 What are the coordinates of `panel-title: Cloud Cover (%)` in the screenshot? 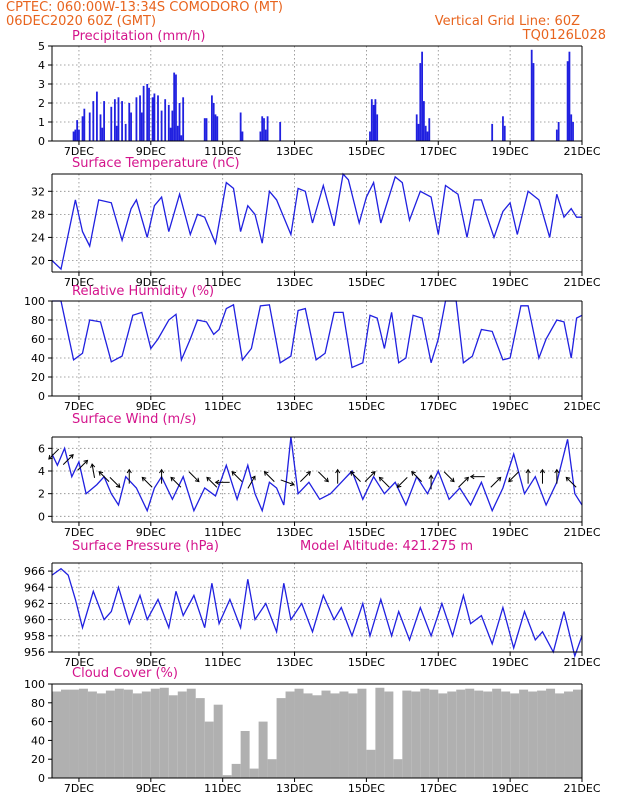 It's located at (125, 673).